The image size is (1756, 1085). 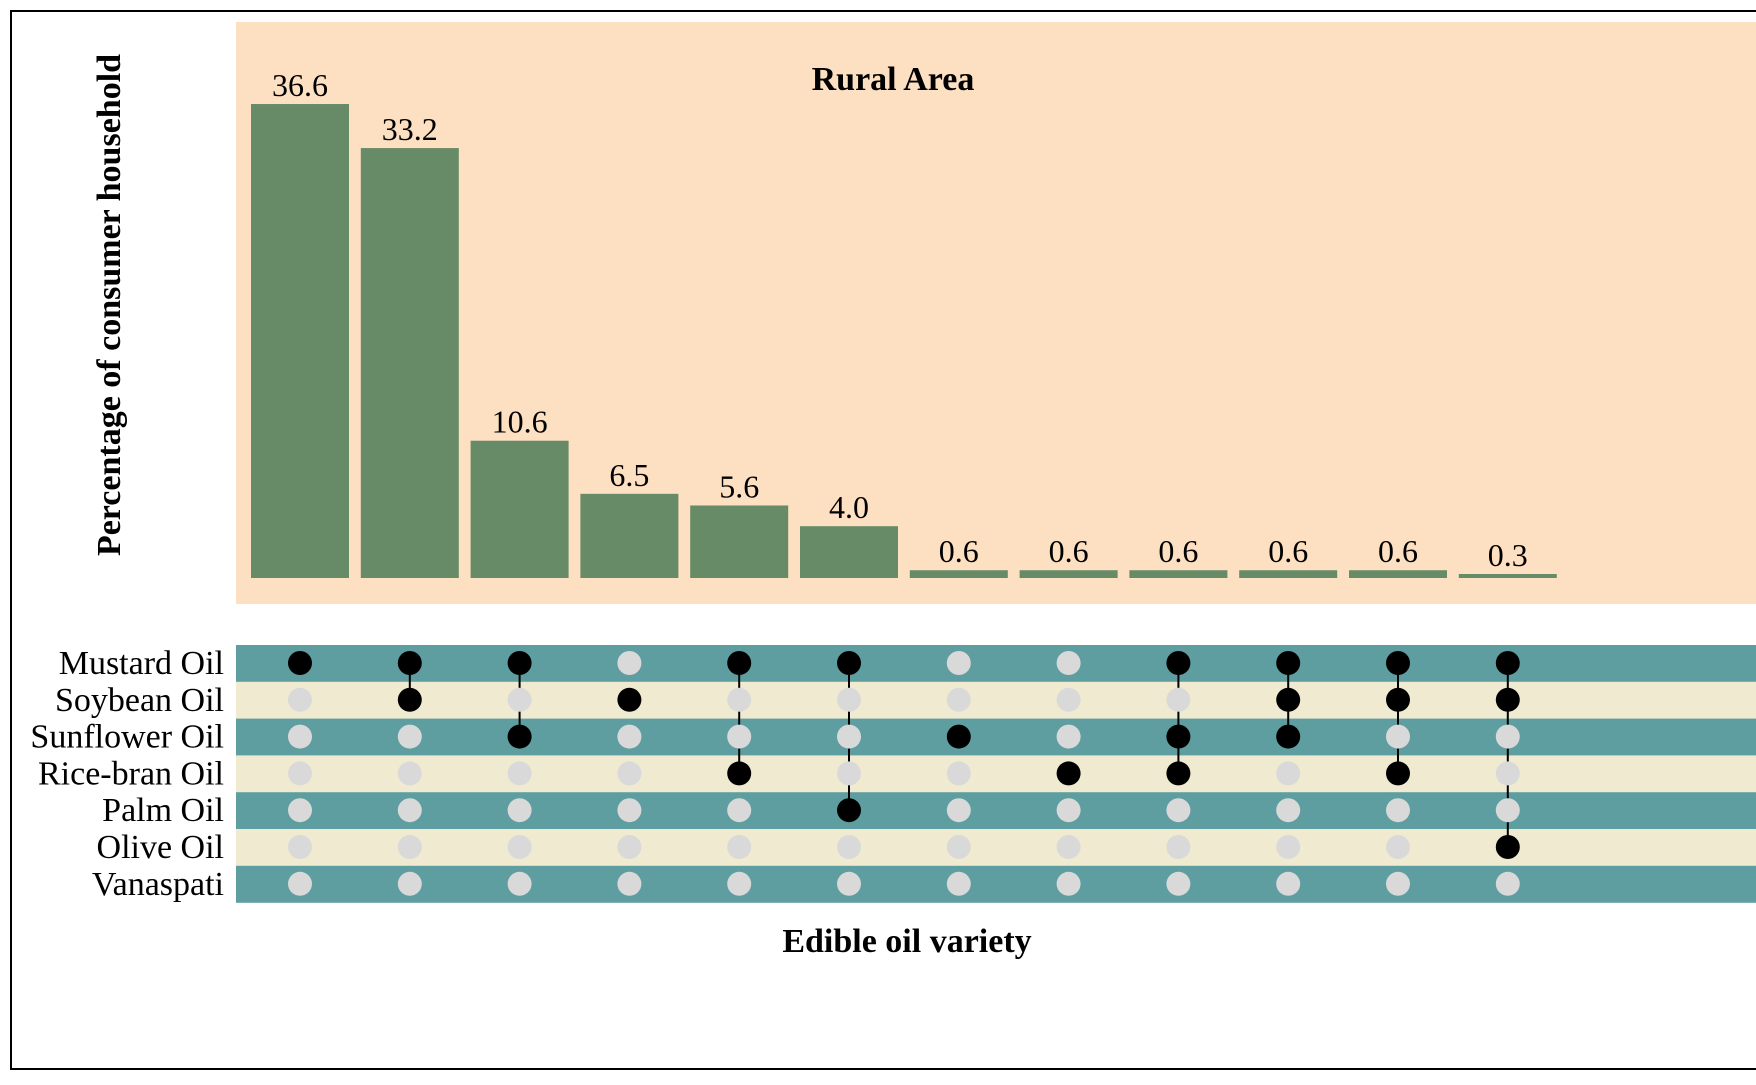 What do you see at coordinates (893, 79) in the screenshot?
I see `chart-title: Rural Area` at bounding box center [893, 79].